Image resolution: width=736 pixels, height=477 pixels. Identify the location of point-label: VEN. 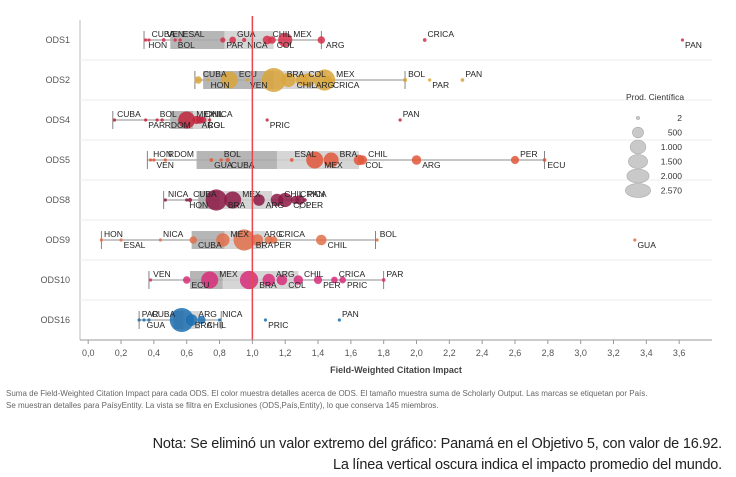
(175, 34).